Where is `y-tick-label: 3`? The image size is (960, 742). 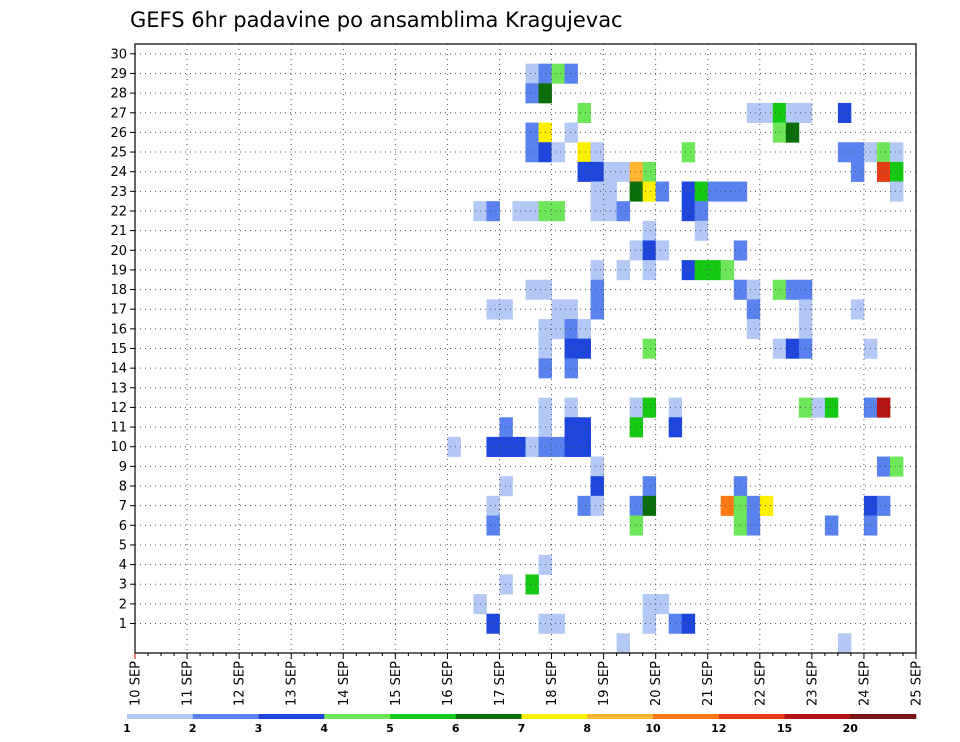
y-tick-label: 3 is located at coordinates (123, 585).